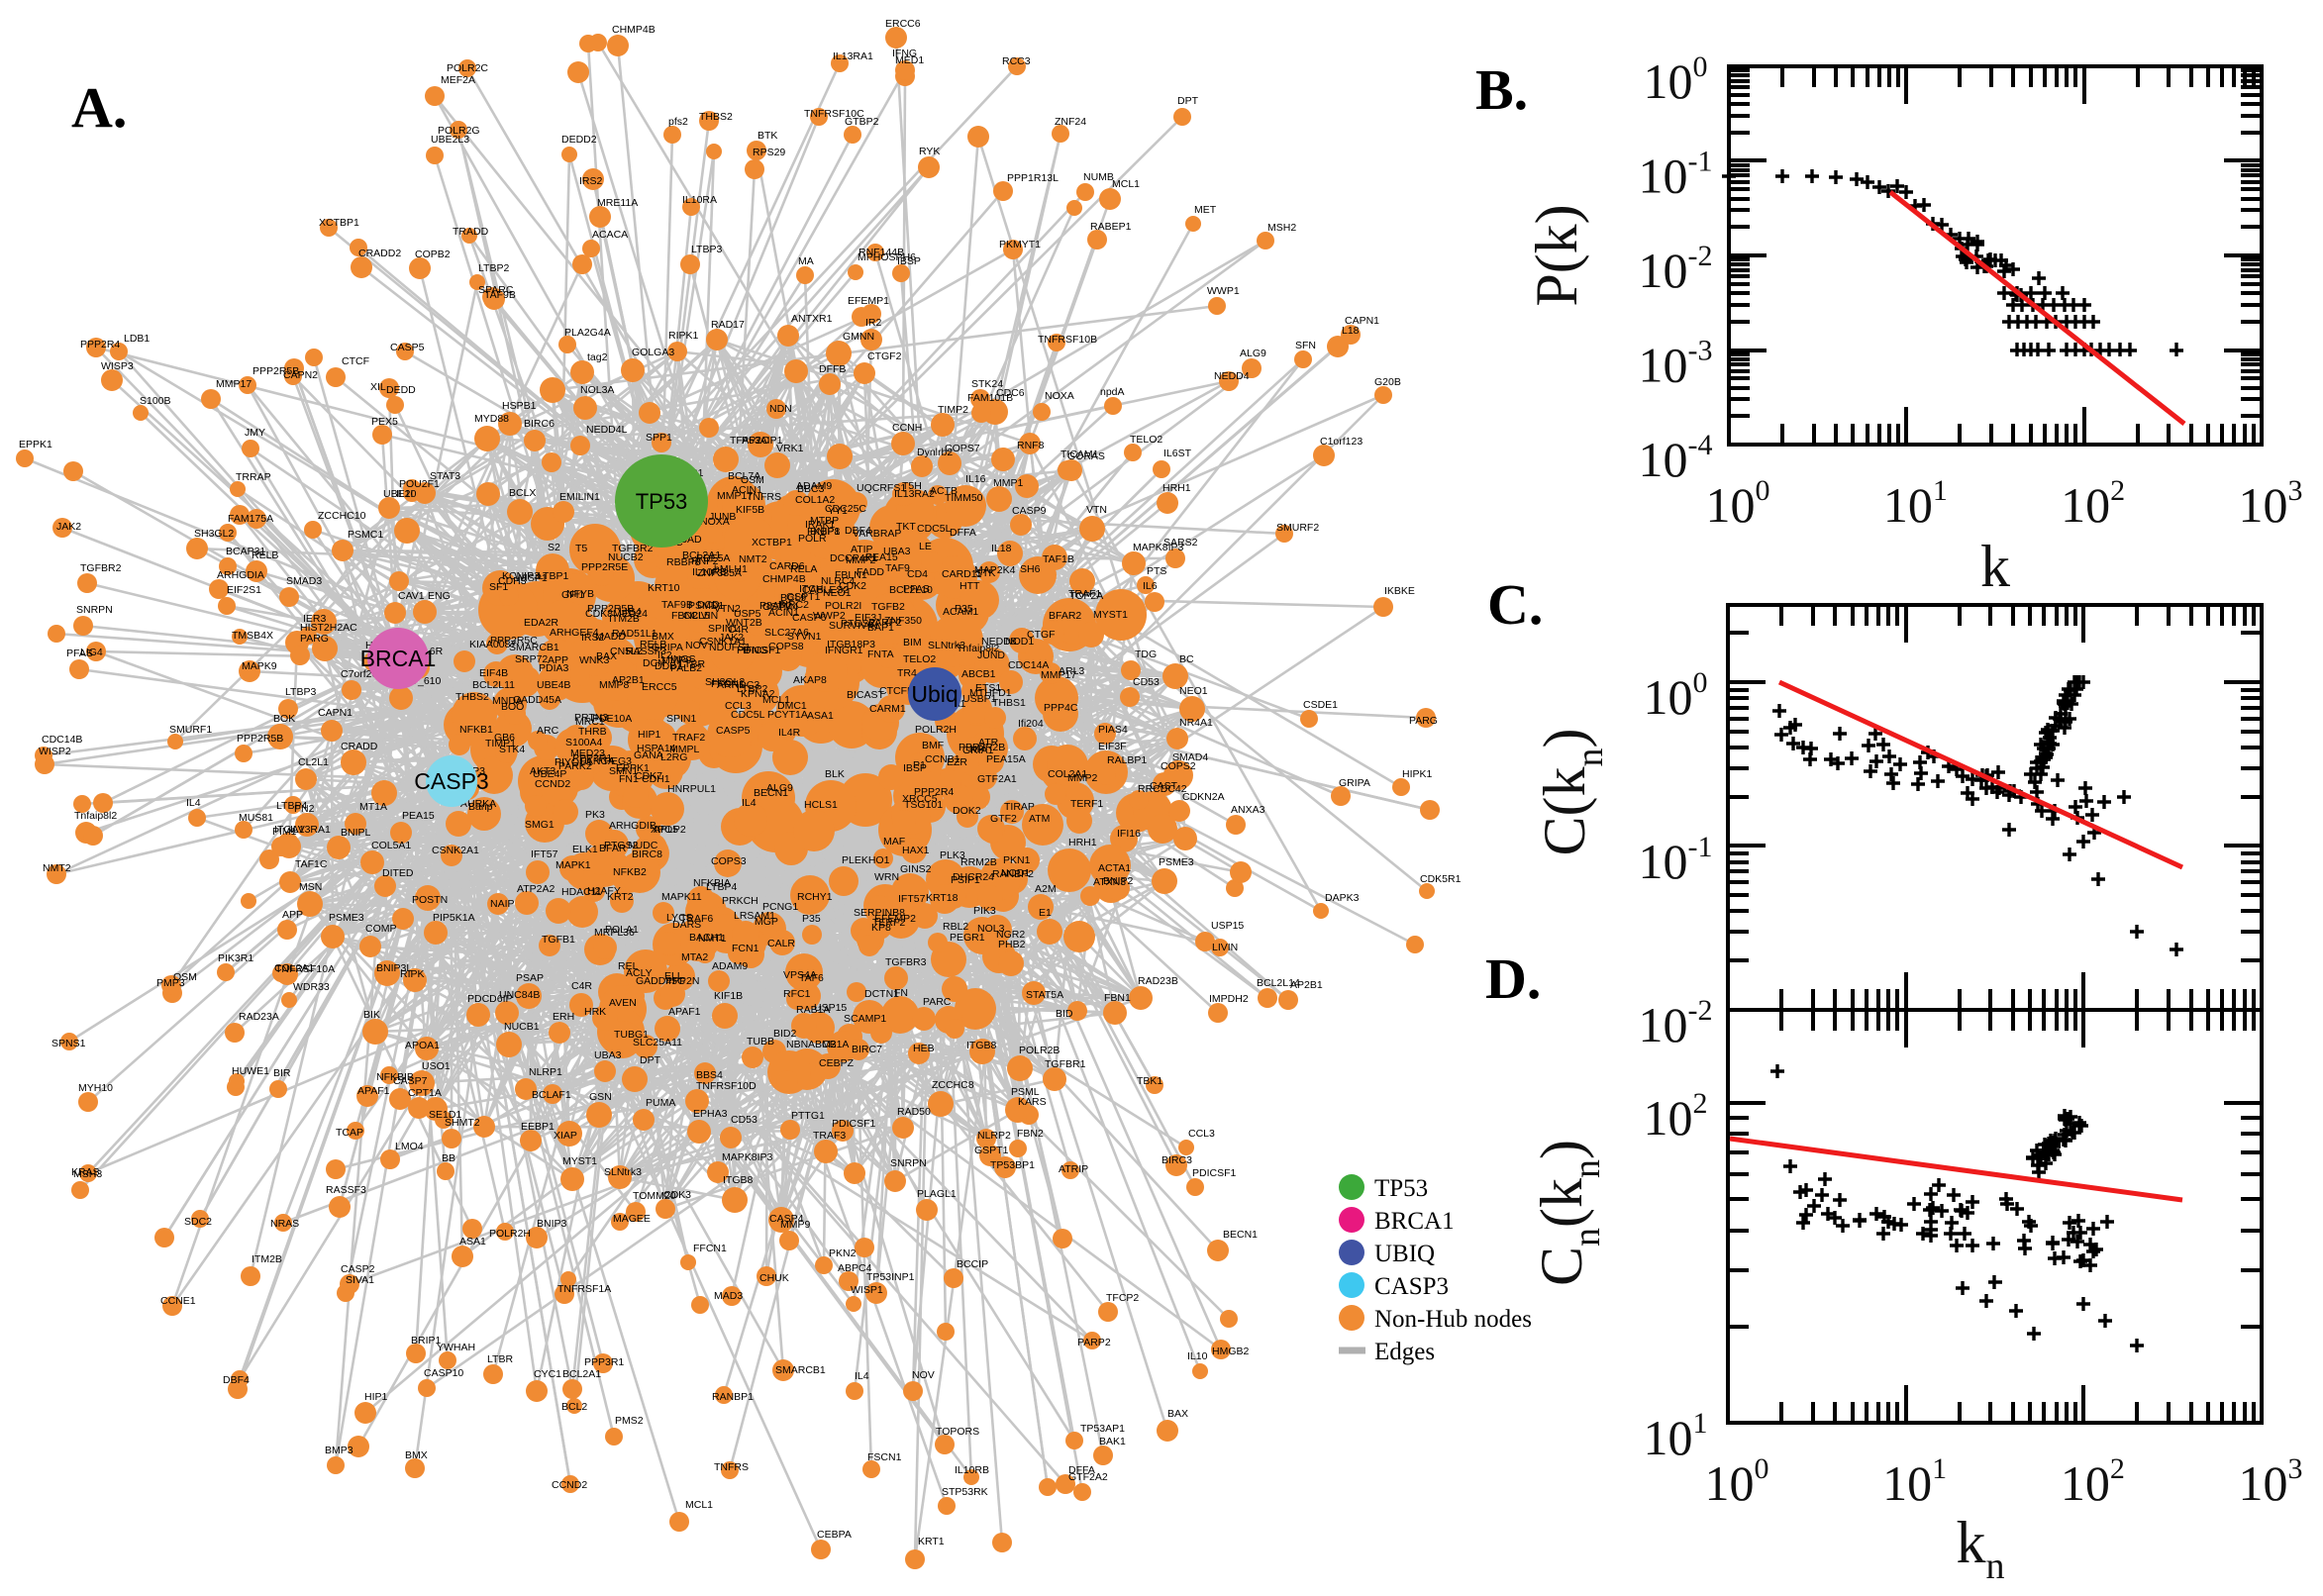 The width and height of the screenshot is (2323, 1596). Describe the element at coordinates (1065, 1064) in the screenshot. I see `svg-text: TGFBR1` at that location.